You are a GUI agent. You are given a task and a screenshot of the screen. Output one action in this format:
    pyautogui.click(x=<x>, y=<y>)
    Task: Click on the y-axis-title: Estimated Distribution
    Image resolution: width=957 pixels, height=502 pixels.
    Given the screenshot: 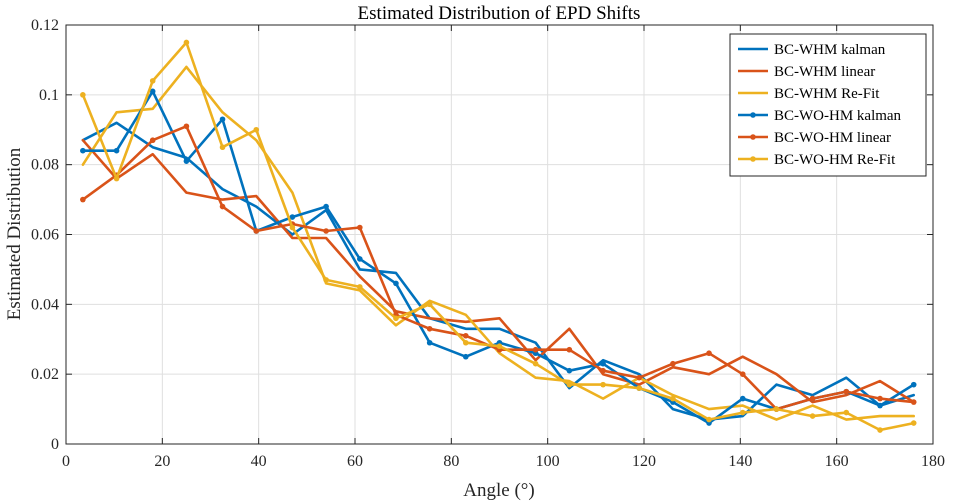 What is the action you would take?
    pyautogui.click(x=14, y=233)
    